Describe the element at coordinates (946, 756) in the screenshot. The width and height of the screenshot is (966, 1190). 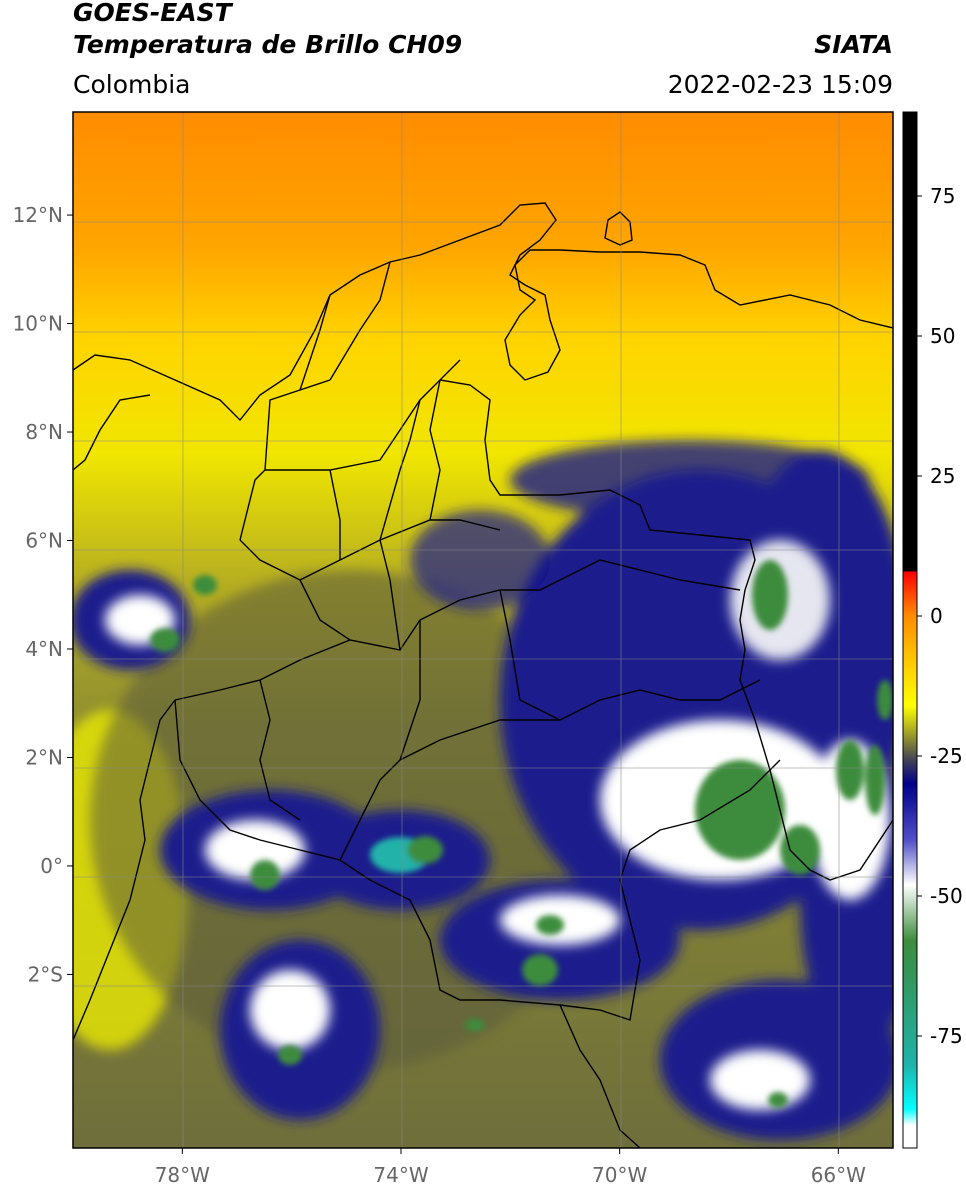
I see `colorbar-tick-label: -25` at that location.